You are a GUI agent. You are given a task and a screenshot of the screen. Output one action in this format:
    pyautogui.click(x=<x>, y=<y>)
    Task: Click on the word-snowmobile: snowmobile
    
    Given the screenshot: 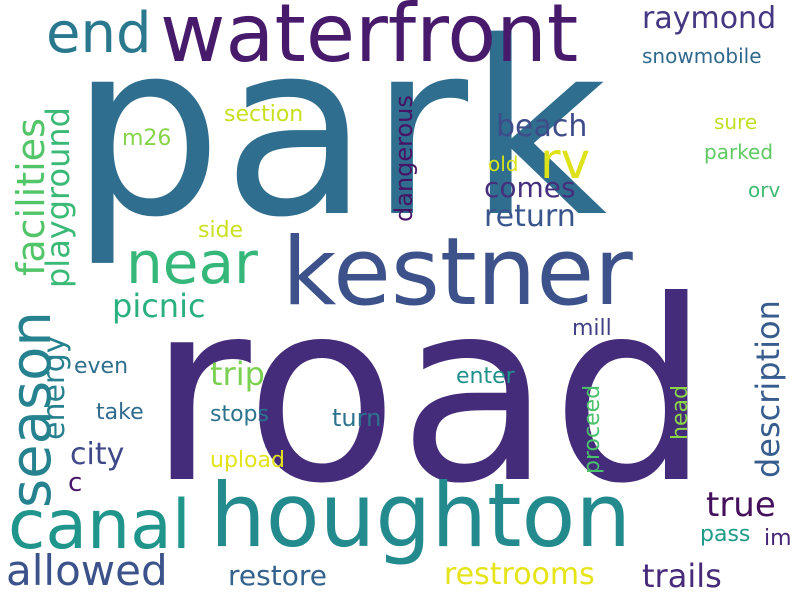 What is the action you would take?
    pyautogui.click(x=702, y=56)
    